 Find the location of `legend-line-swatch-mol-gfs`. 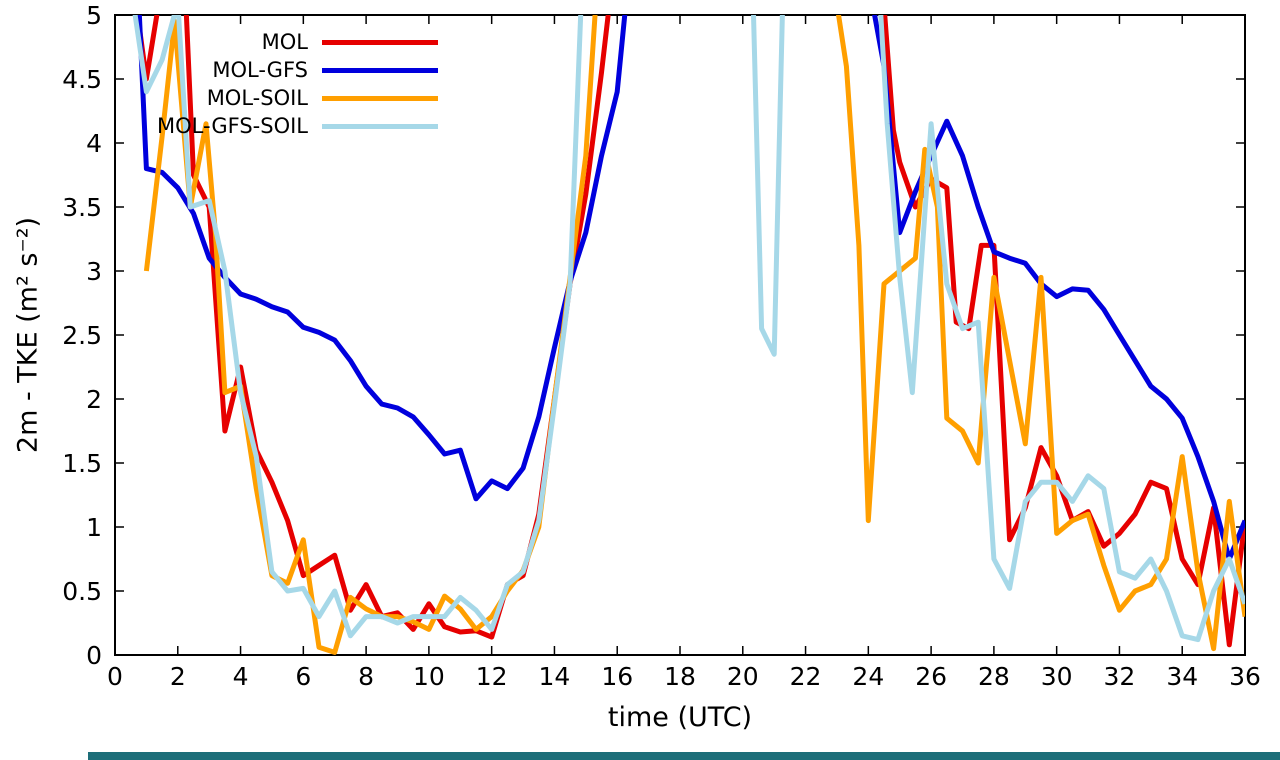

legend-line-swatch-mol-gfs is located at coordinates (380, 70).